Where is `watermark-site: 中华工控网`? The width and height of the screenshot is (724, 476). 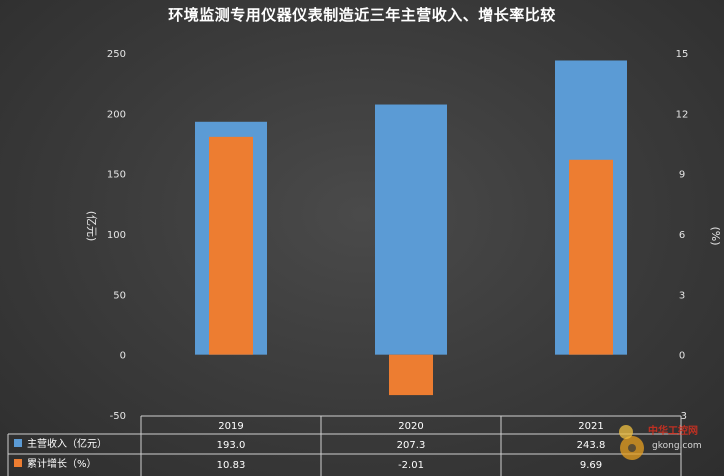 watermark-site: 中华工控网 is located at coordinates (673, 430).